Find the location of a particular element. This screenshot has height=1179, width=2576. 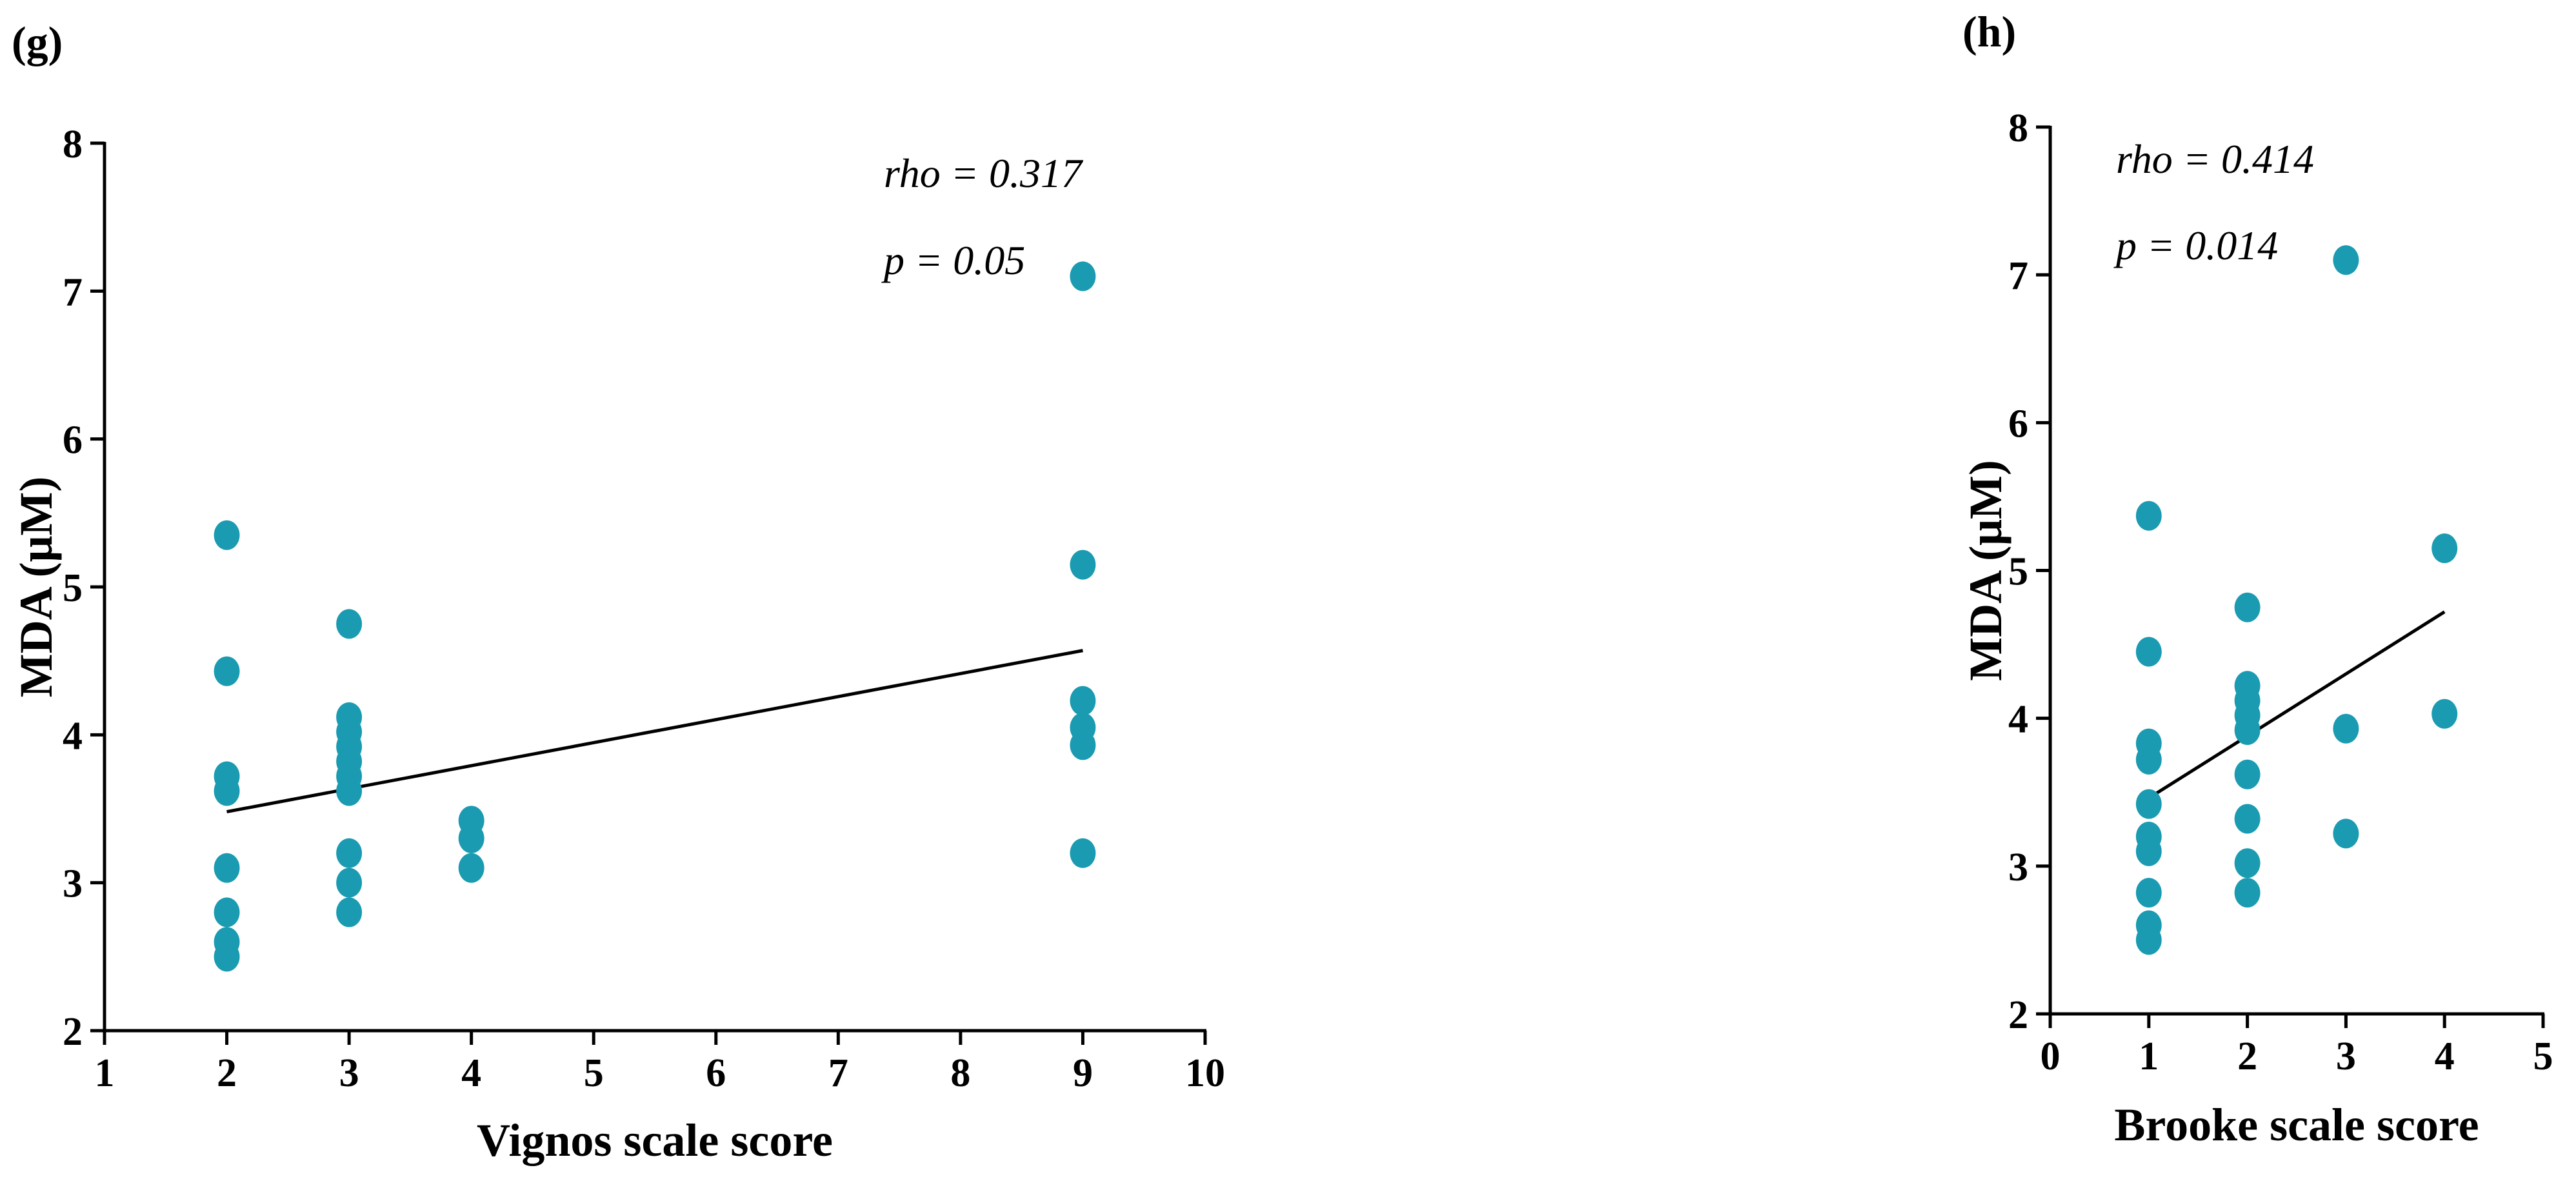

p-value-annotation: p = 0.014 is located at coordinates (2195, 245).